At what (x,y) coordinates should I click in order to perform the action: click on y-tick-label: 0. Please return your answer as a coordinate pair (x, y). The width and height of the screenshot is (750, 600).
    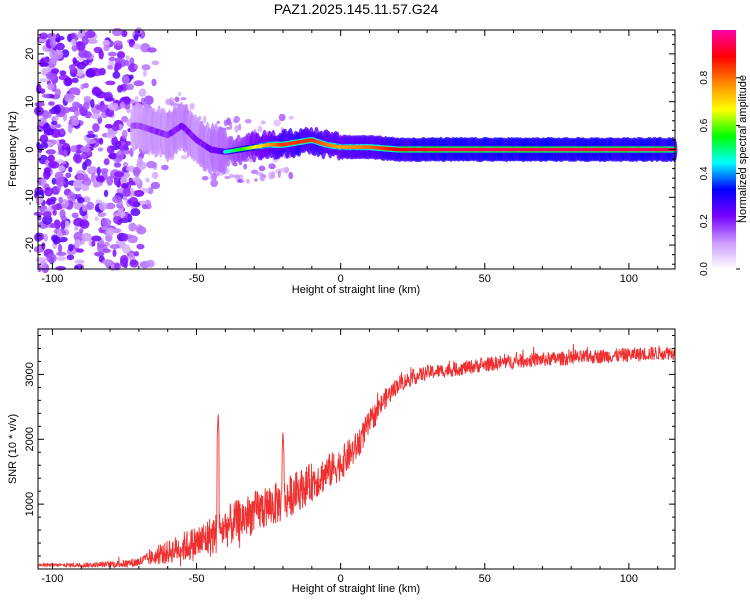
    Looking at the image, I should click on (30, 149).